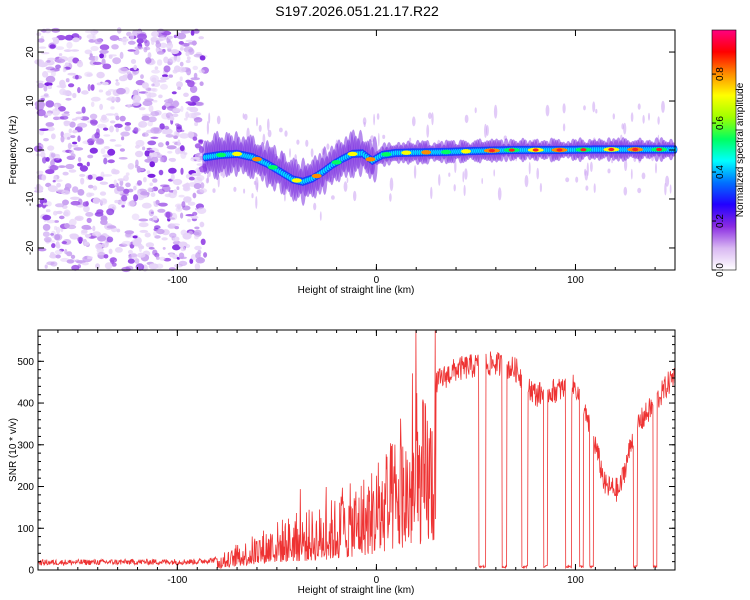 This screenshot has height=600, width=750. Describe the element at coordinates (30, 52) in the screenshot. I see `spectrogram-y-tick-label: 20` at that location.